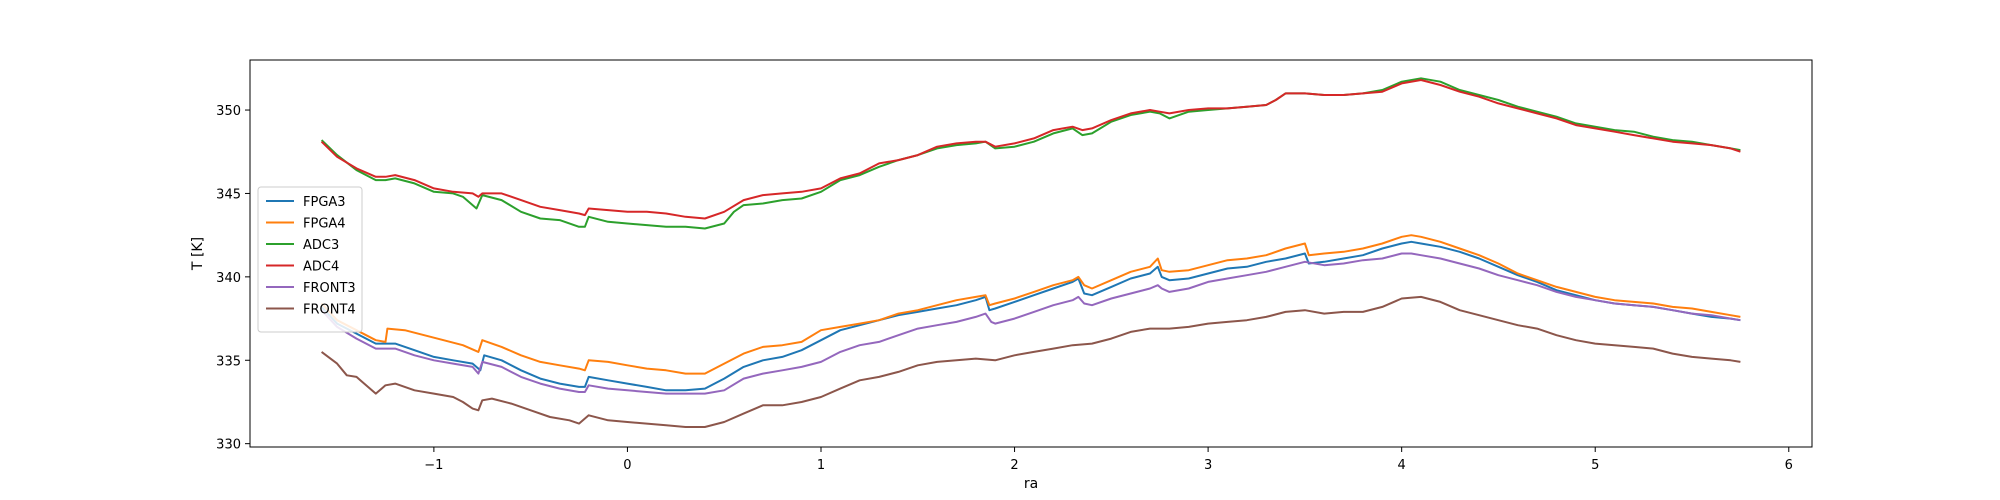 The height and width of the screenshot is (500, 2000). What do you see at coordinates (228, 361) in the screenshot?
I see `y-tick-label: 335` at bounding box center [228, 361].